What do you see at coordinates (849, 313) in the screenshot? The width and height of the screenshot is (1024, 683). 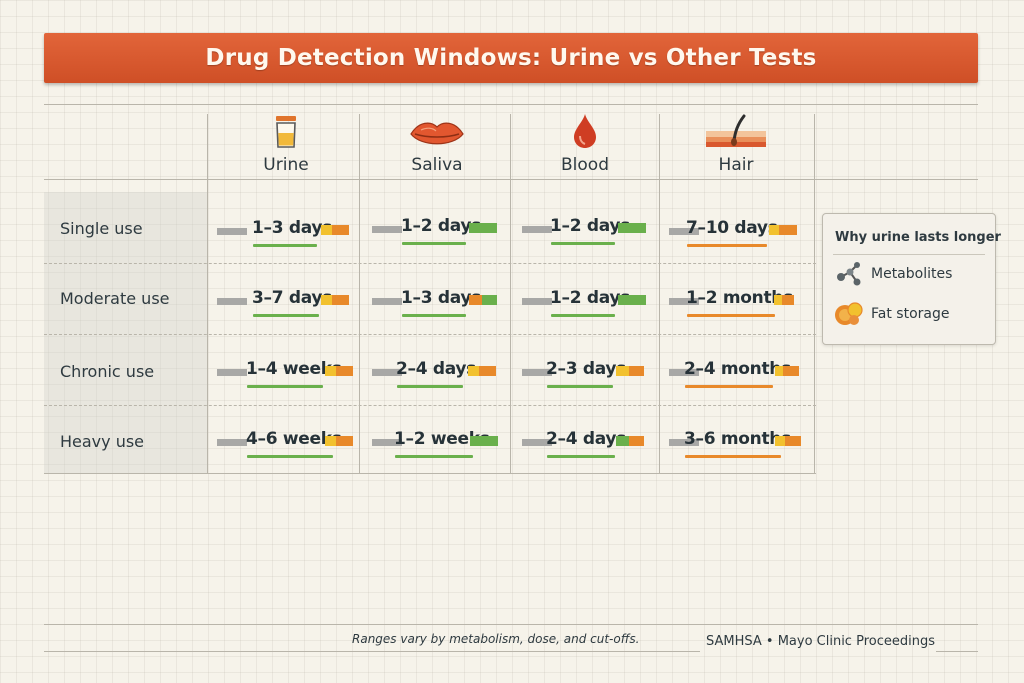 I see `fat-cell-icon` at bounding box center [849, 313].